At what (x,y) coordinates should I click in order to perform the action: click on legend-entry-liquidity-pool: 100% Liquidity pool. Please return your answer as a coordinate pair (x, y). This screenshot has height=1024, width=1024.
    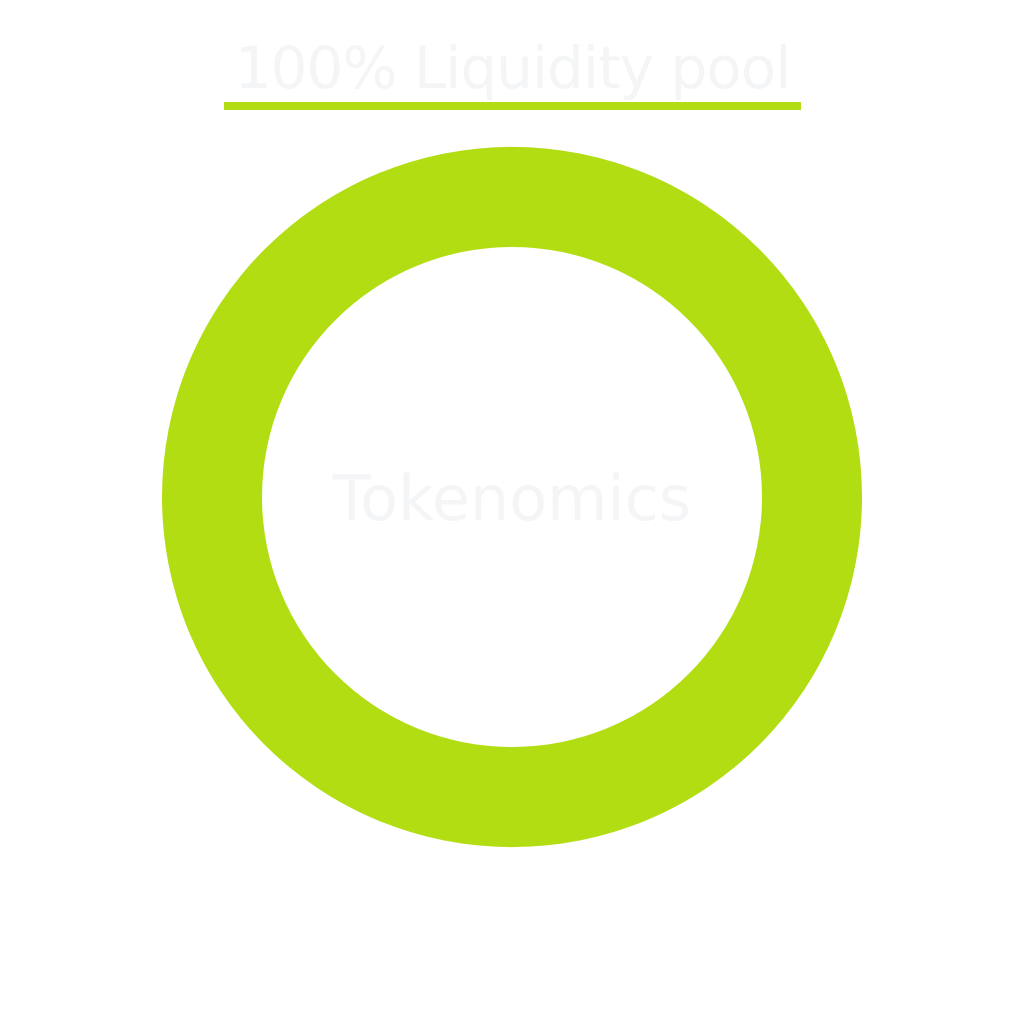
    Looking at the image, I should click on (513, 68).